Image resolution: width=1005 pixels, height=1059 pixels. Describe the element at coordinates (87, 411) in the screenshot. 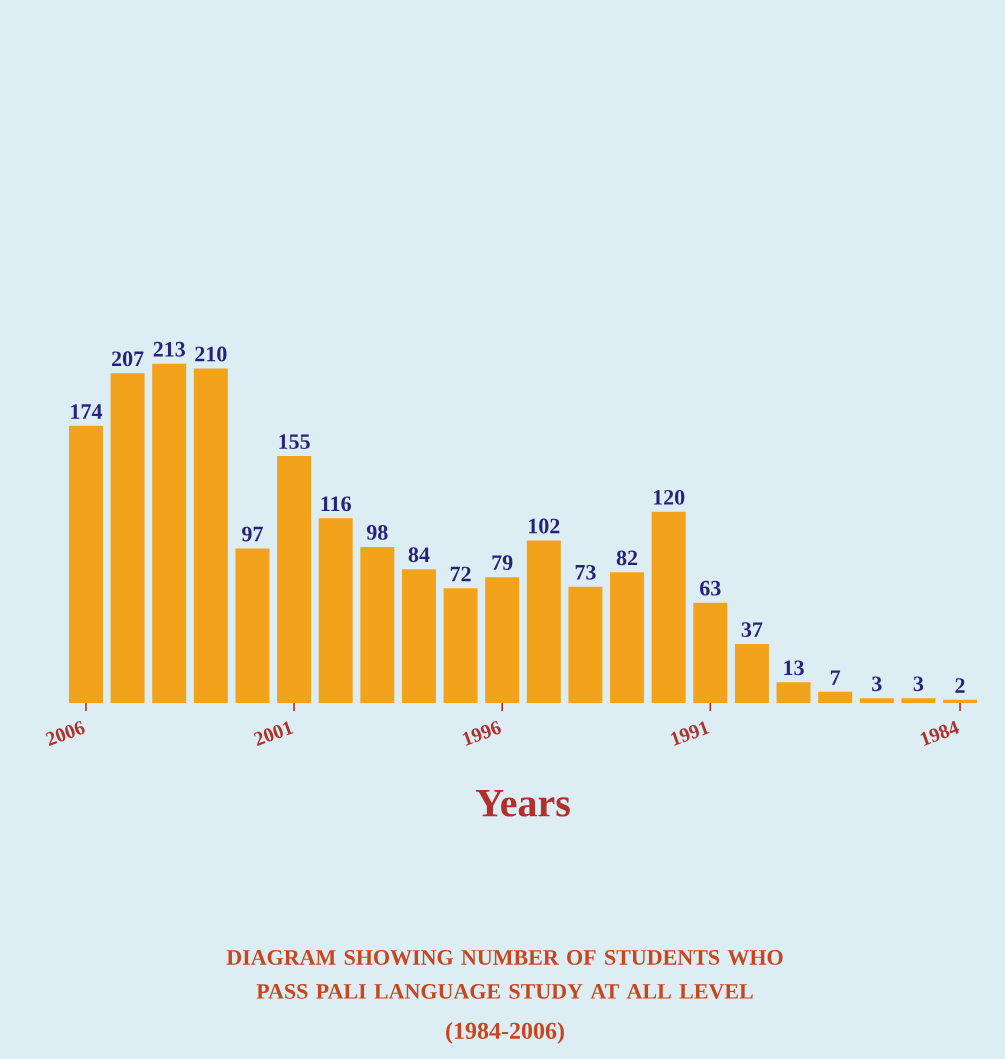

I see `data-label: 174` at that location.